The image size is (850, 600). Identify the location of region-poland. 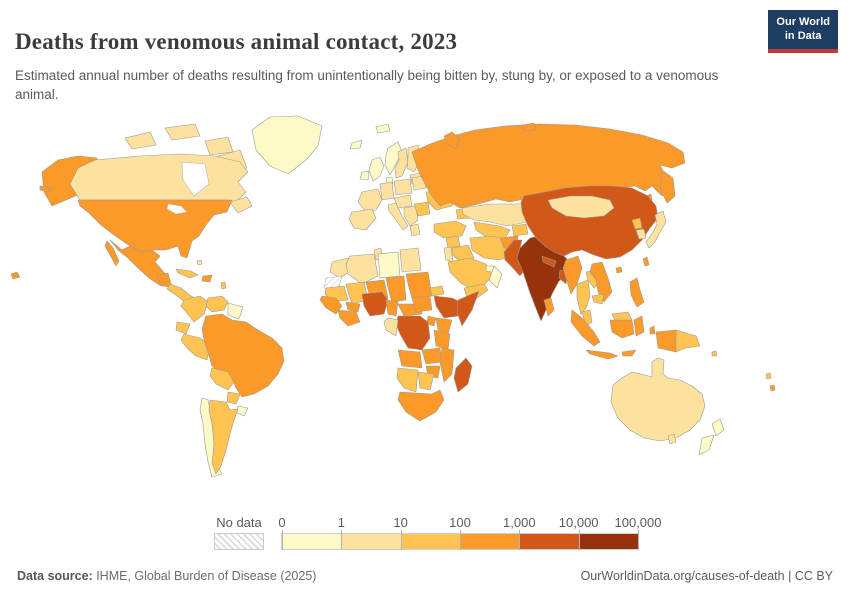
(403, 187).